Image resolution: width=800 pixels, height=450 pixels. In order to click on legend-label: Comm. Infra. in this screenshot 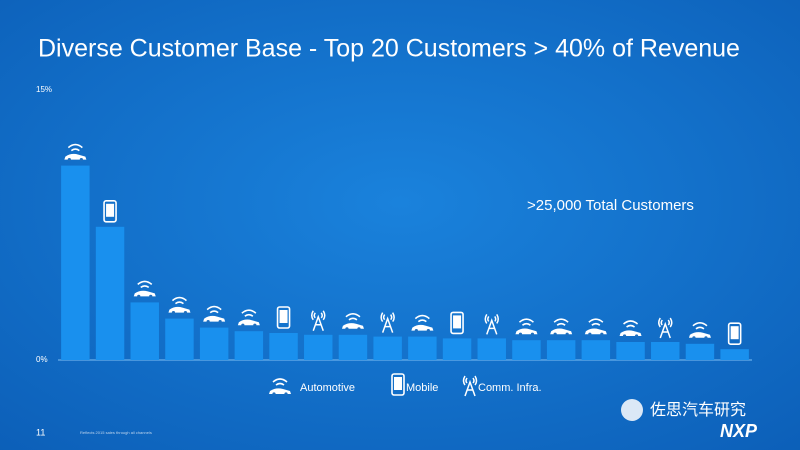, I will do `click(510, 388)`.